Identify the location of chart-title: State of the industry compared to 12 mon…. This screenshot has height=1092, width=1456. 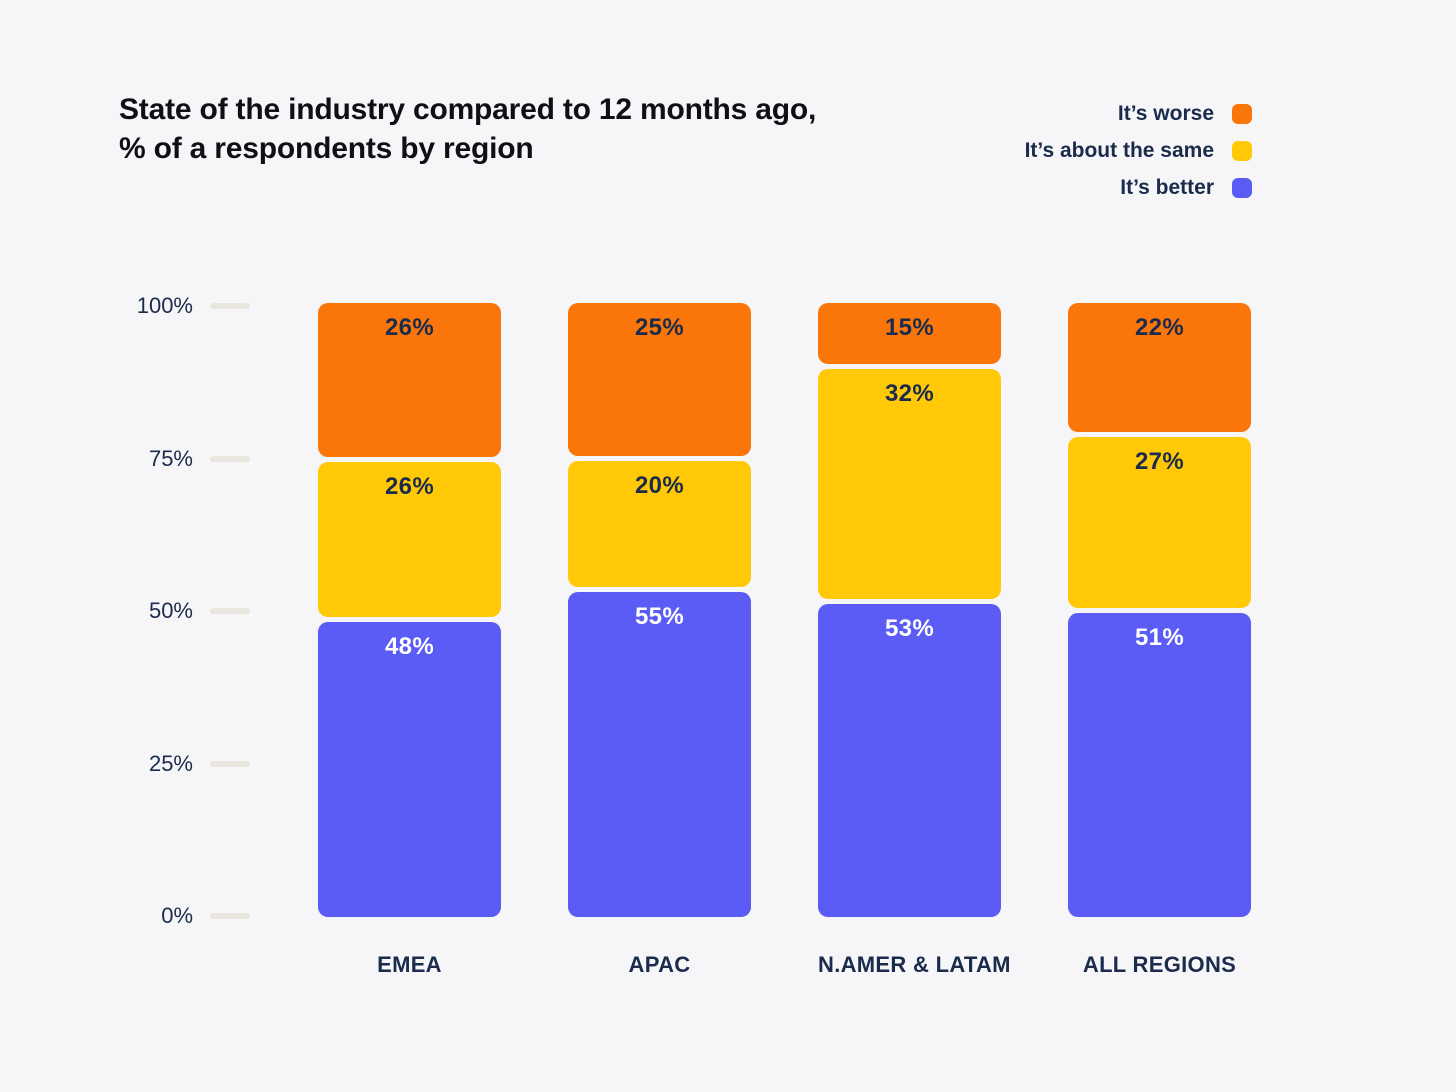
(467, 129).